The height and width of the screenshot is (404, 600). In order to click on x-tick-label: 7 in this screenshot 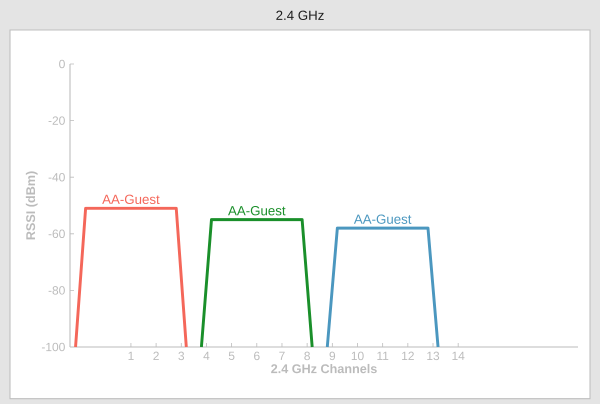, I will do `click(282, 356)`.